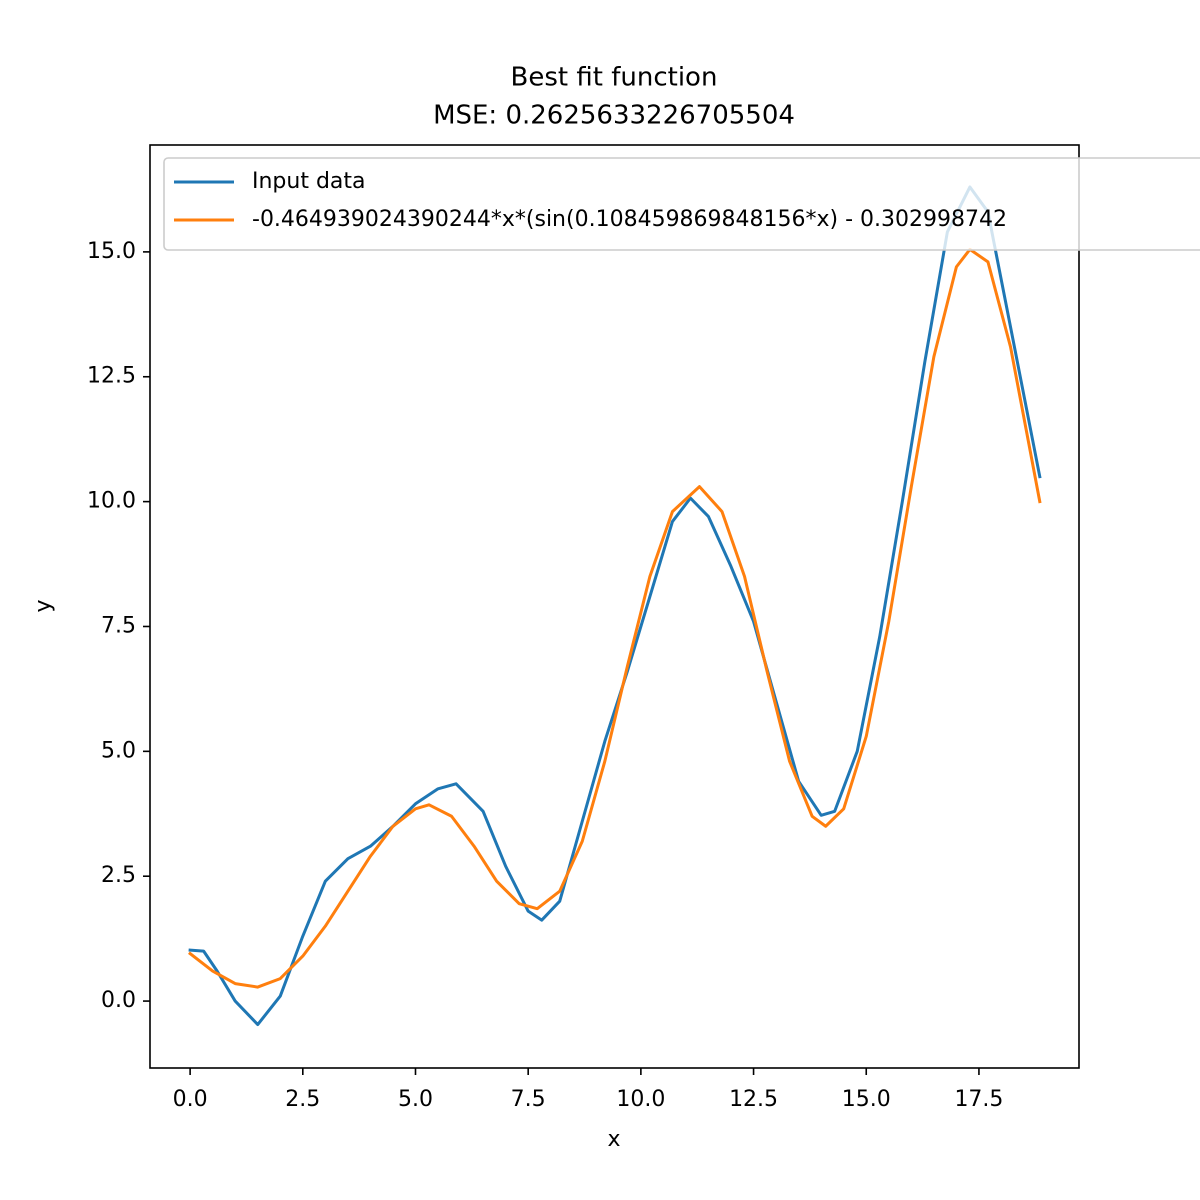  What do you see at coordinates (111, 251) in the screenshot?
I see `y-tick-label: 15.0` at bounding box center [111, 251].